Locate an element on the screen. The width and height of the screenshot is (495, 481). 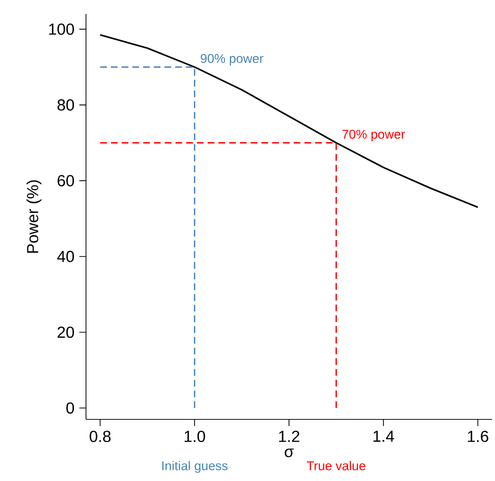
x-axis-title: σ is located at coordinates (289, 453).